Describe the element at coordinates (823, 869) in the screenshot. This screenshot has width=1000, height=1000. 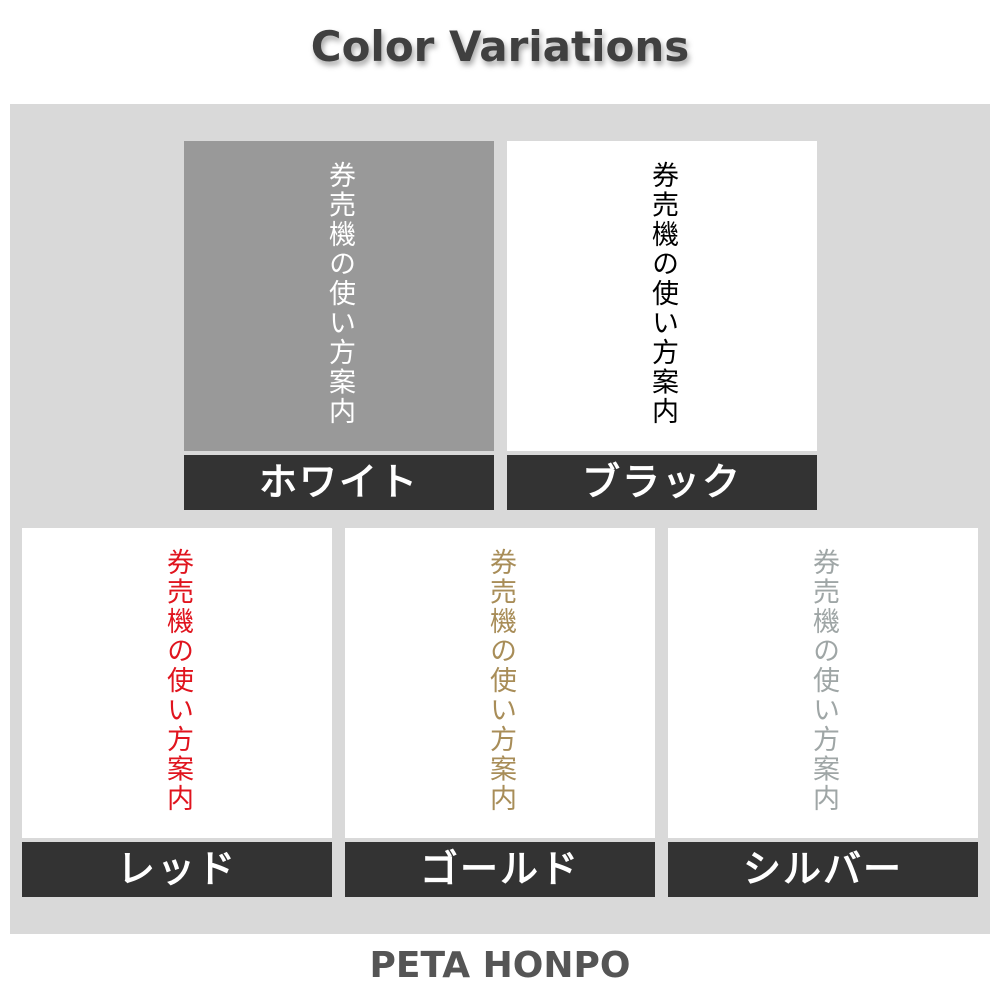
I see `variation-label: シルバー` at that location.